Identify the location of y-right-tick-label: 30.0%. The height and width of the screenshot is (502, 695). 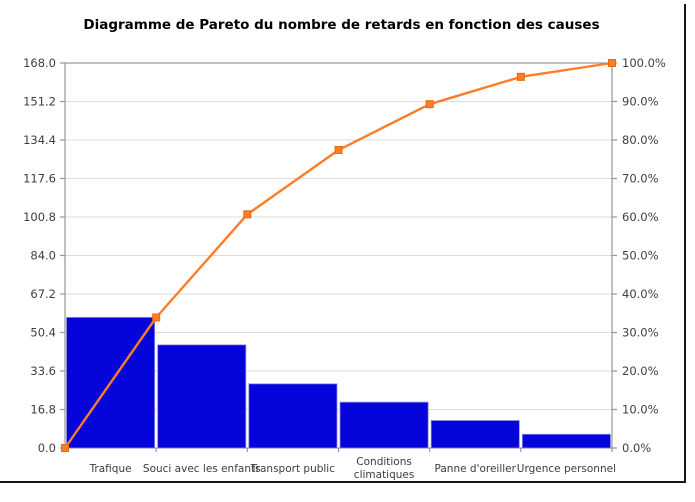
(640, 333).